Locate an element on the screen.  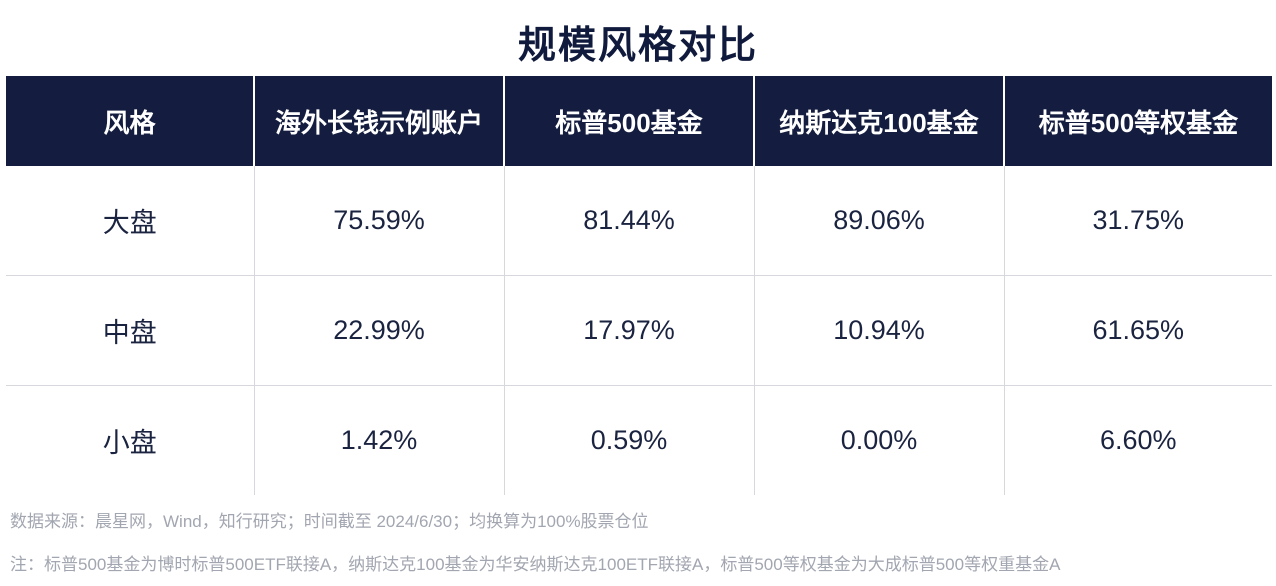
table-cell: 81.44% is located at coordinates (628, 221).